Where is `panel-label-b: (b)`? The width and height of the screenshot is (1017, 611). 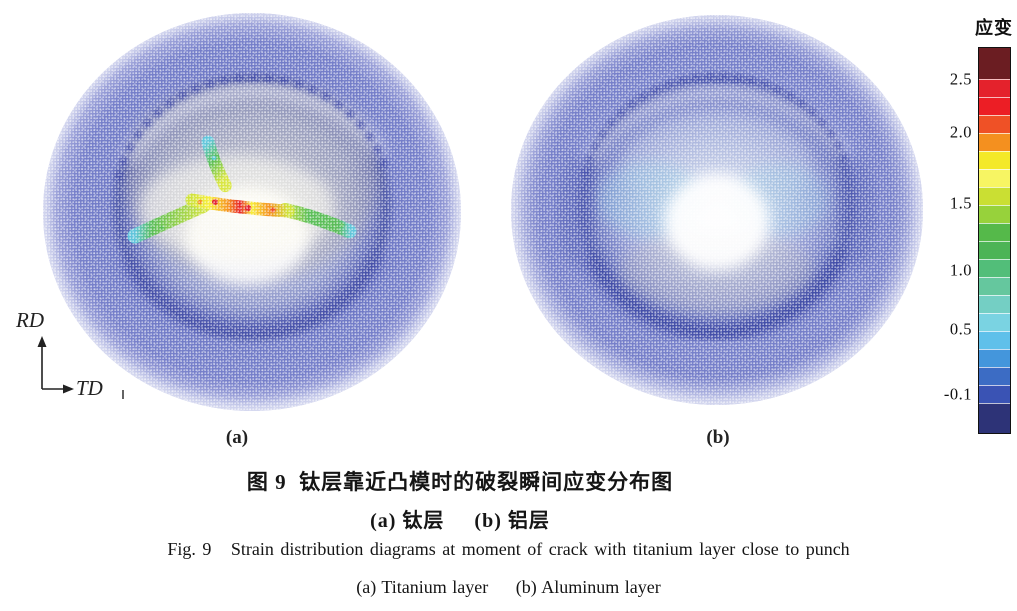 panel-label-b: (b) is located at coordinates (718, 437).